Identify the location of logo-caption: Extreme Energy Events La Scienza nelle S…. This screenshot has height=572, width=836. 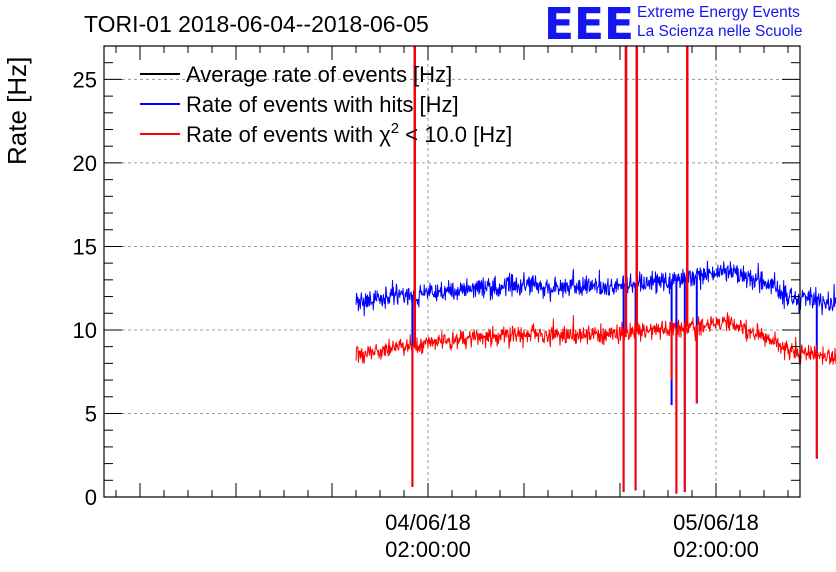
(719, 22).